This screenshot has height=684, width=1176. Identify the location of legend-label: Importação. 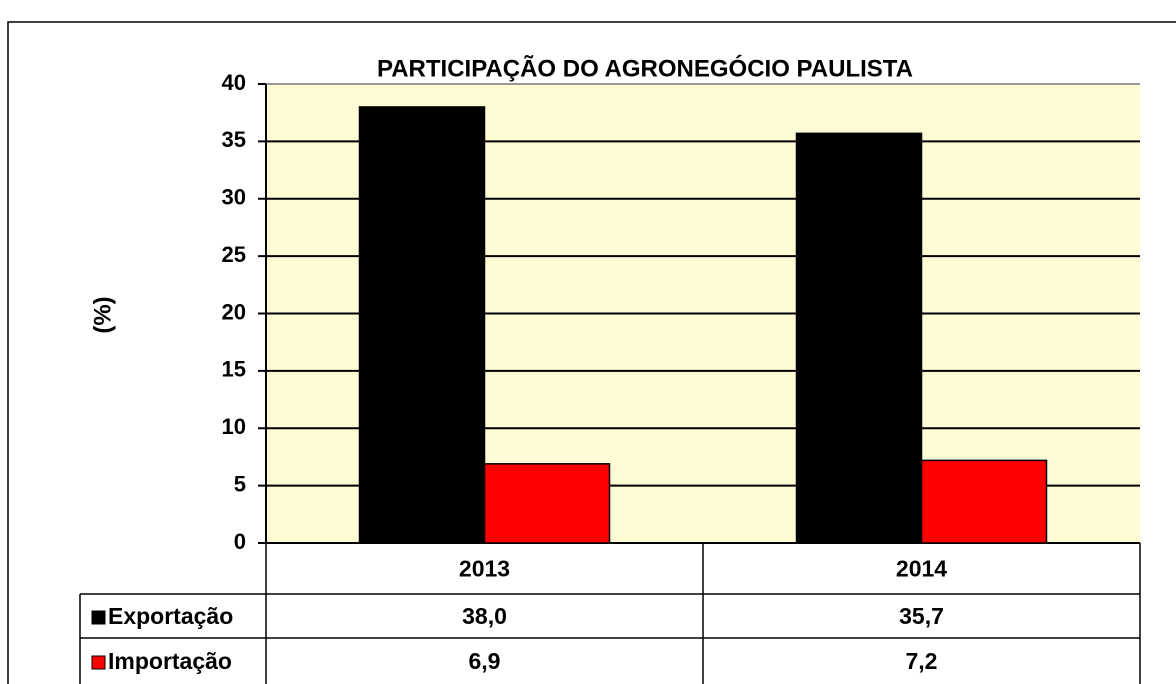
(170, 661).